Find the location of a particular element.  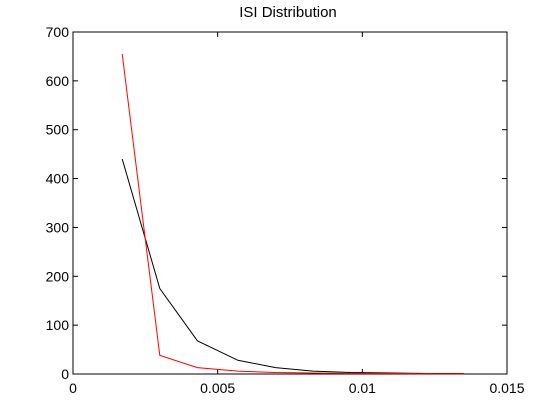

y-tick-label: 300 is located at coordinates (58, 227).